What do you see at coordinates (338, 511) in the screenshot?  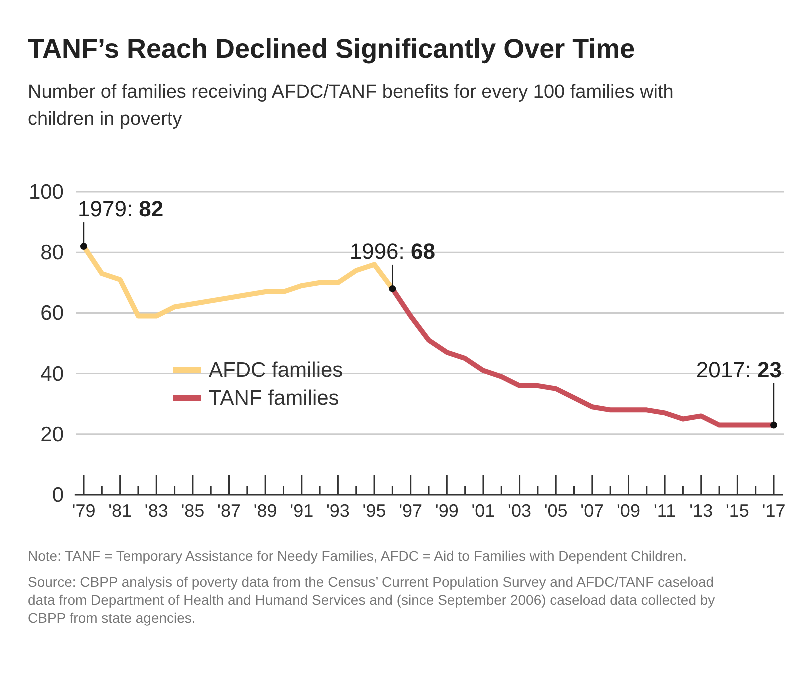 I see `x-tick-label: '93` at bounding box center [338, 511].